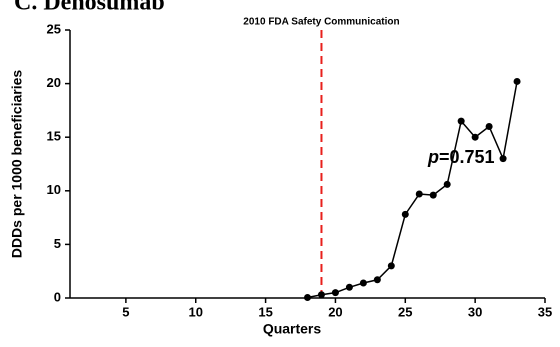 The width and height of the screenshot is (560, 347). I want to click on x-tick-label: 10, so click(196, 311).